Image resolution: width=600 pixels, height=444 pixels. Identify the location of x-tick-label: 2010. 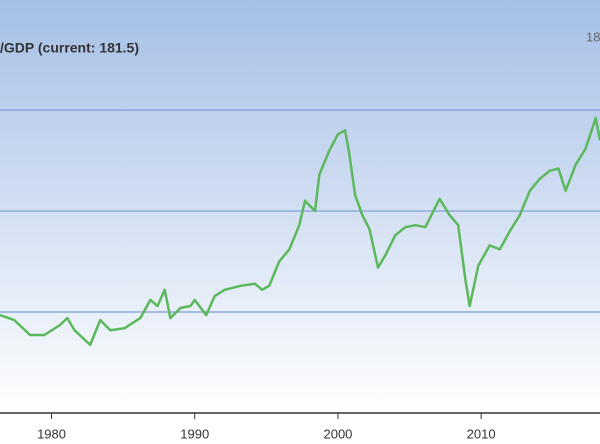
(481, 433).